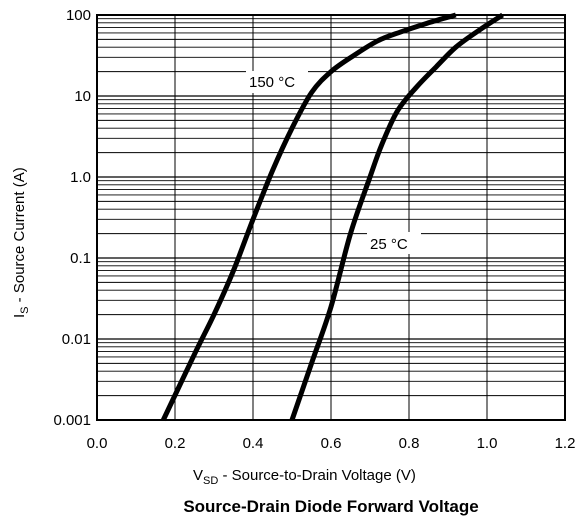  What do you see at coordinates (76, 339) in the screenshot?
I see `y-tick-label: 0.01` at bounding box center [76, 339].